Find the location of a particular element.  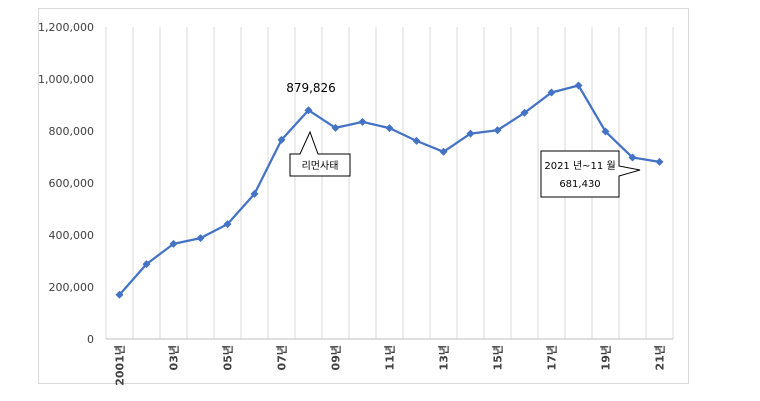

x-tick-label: 2001년 is located at coordinates (120, 365).